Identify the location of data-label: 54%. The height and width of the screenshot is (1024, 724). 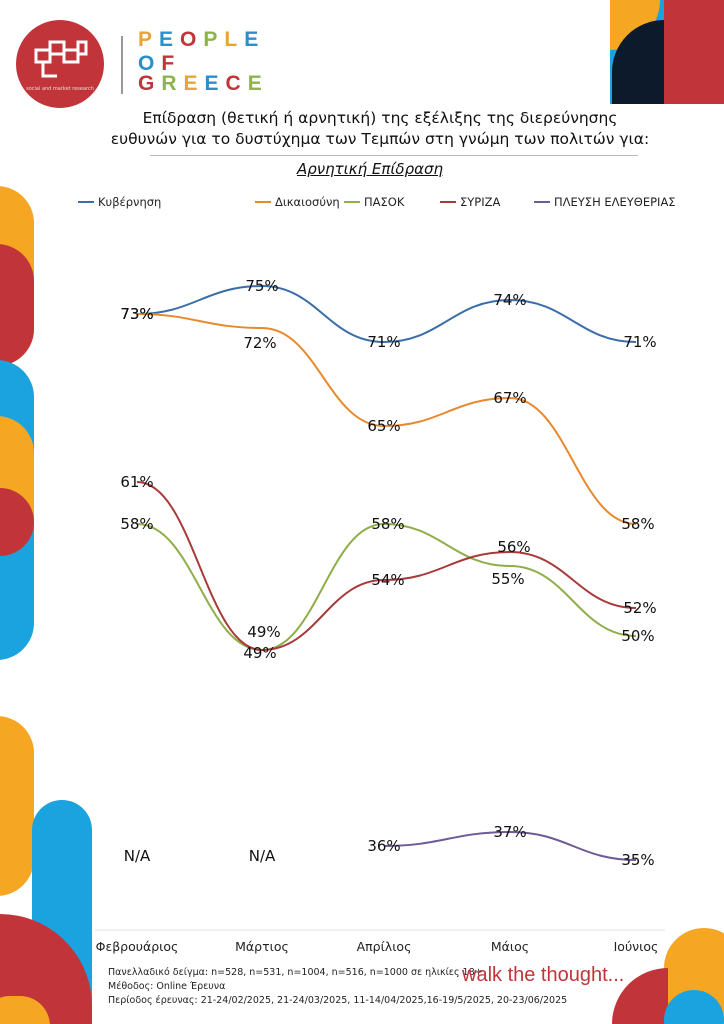
(387, 580).